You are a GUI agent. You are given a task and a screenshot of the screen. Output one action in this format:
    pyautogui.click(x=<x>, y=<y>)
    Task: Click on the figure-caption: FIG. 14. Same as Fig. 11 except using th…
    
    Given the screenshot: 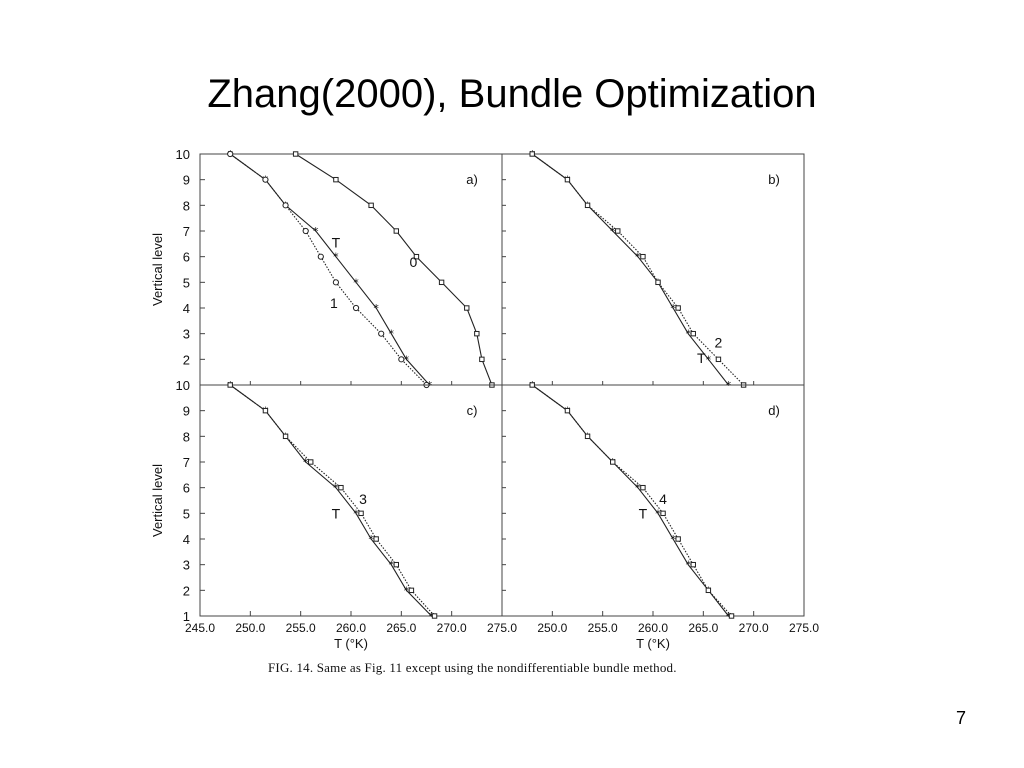 What is the action you would take?
    pyautogui.click(x=472, y=667)
    